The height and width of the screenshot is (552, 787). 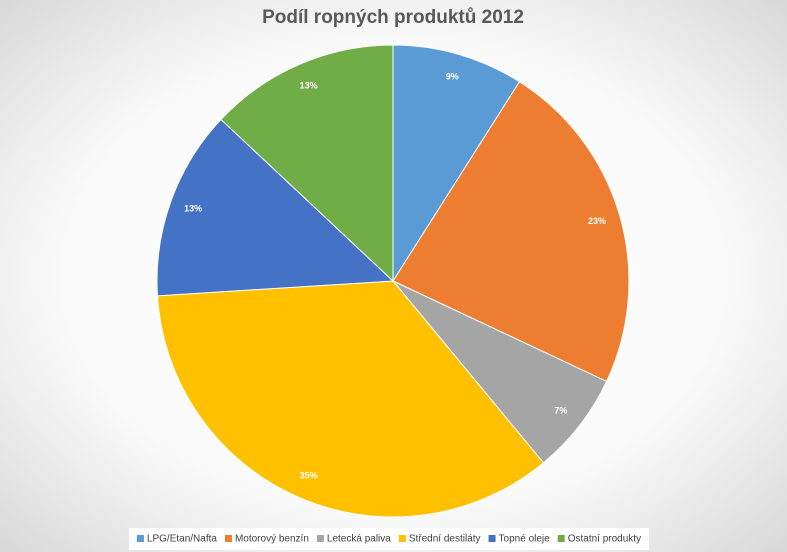 I want to click on legend-label: Topné oleje, so click(x=525, y=539).